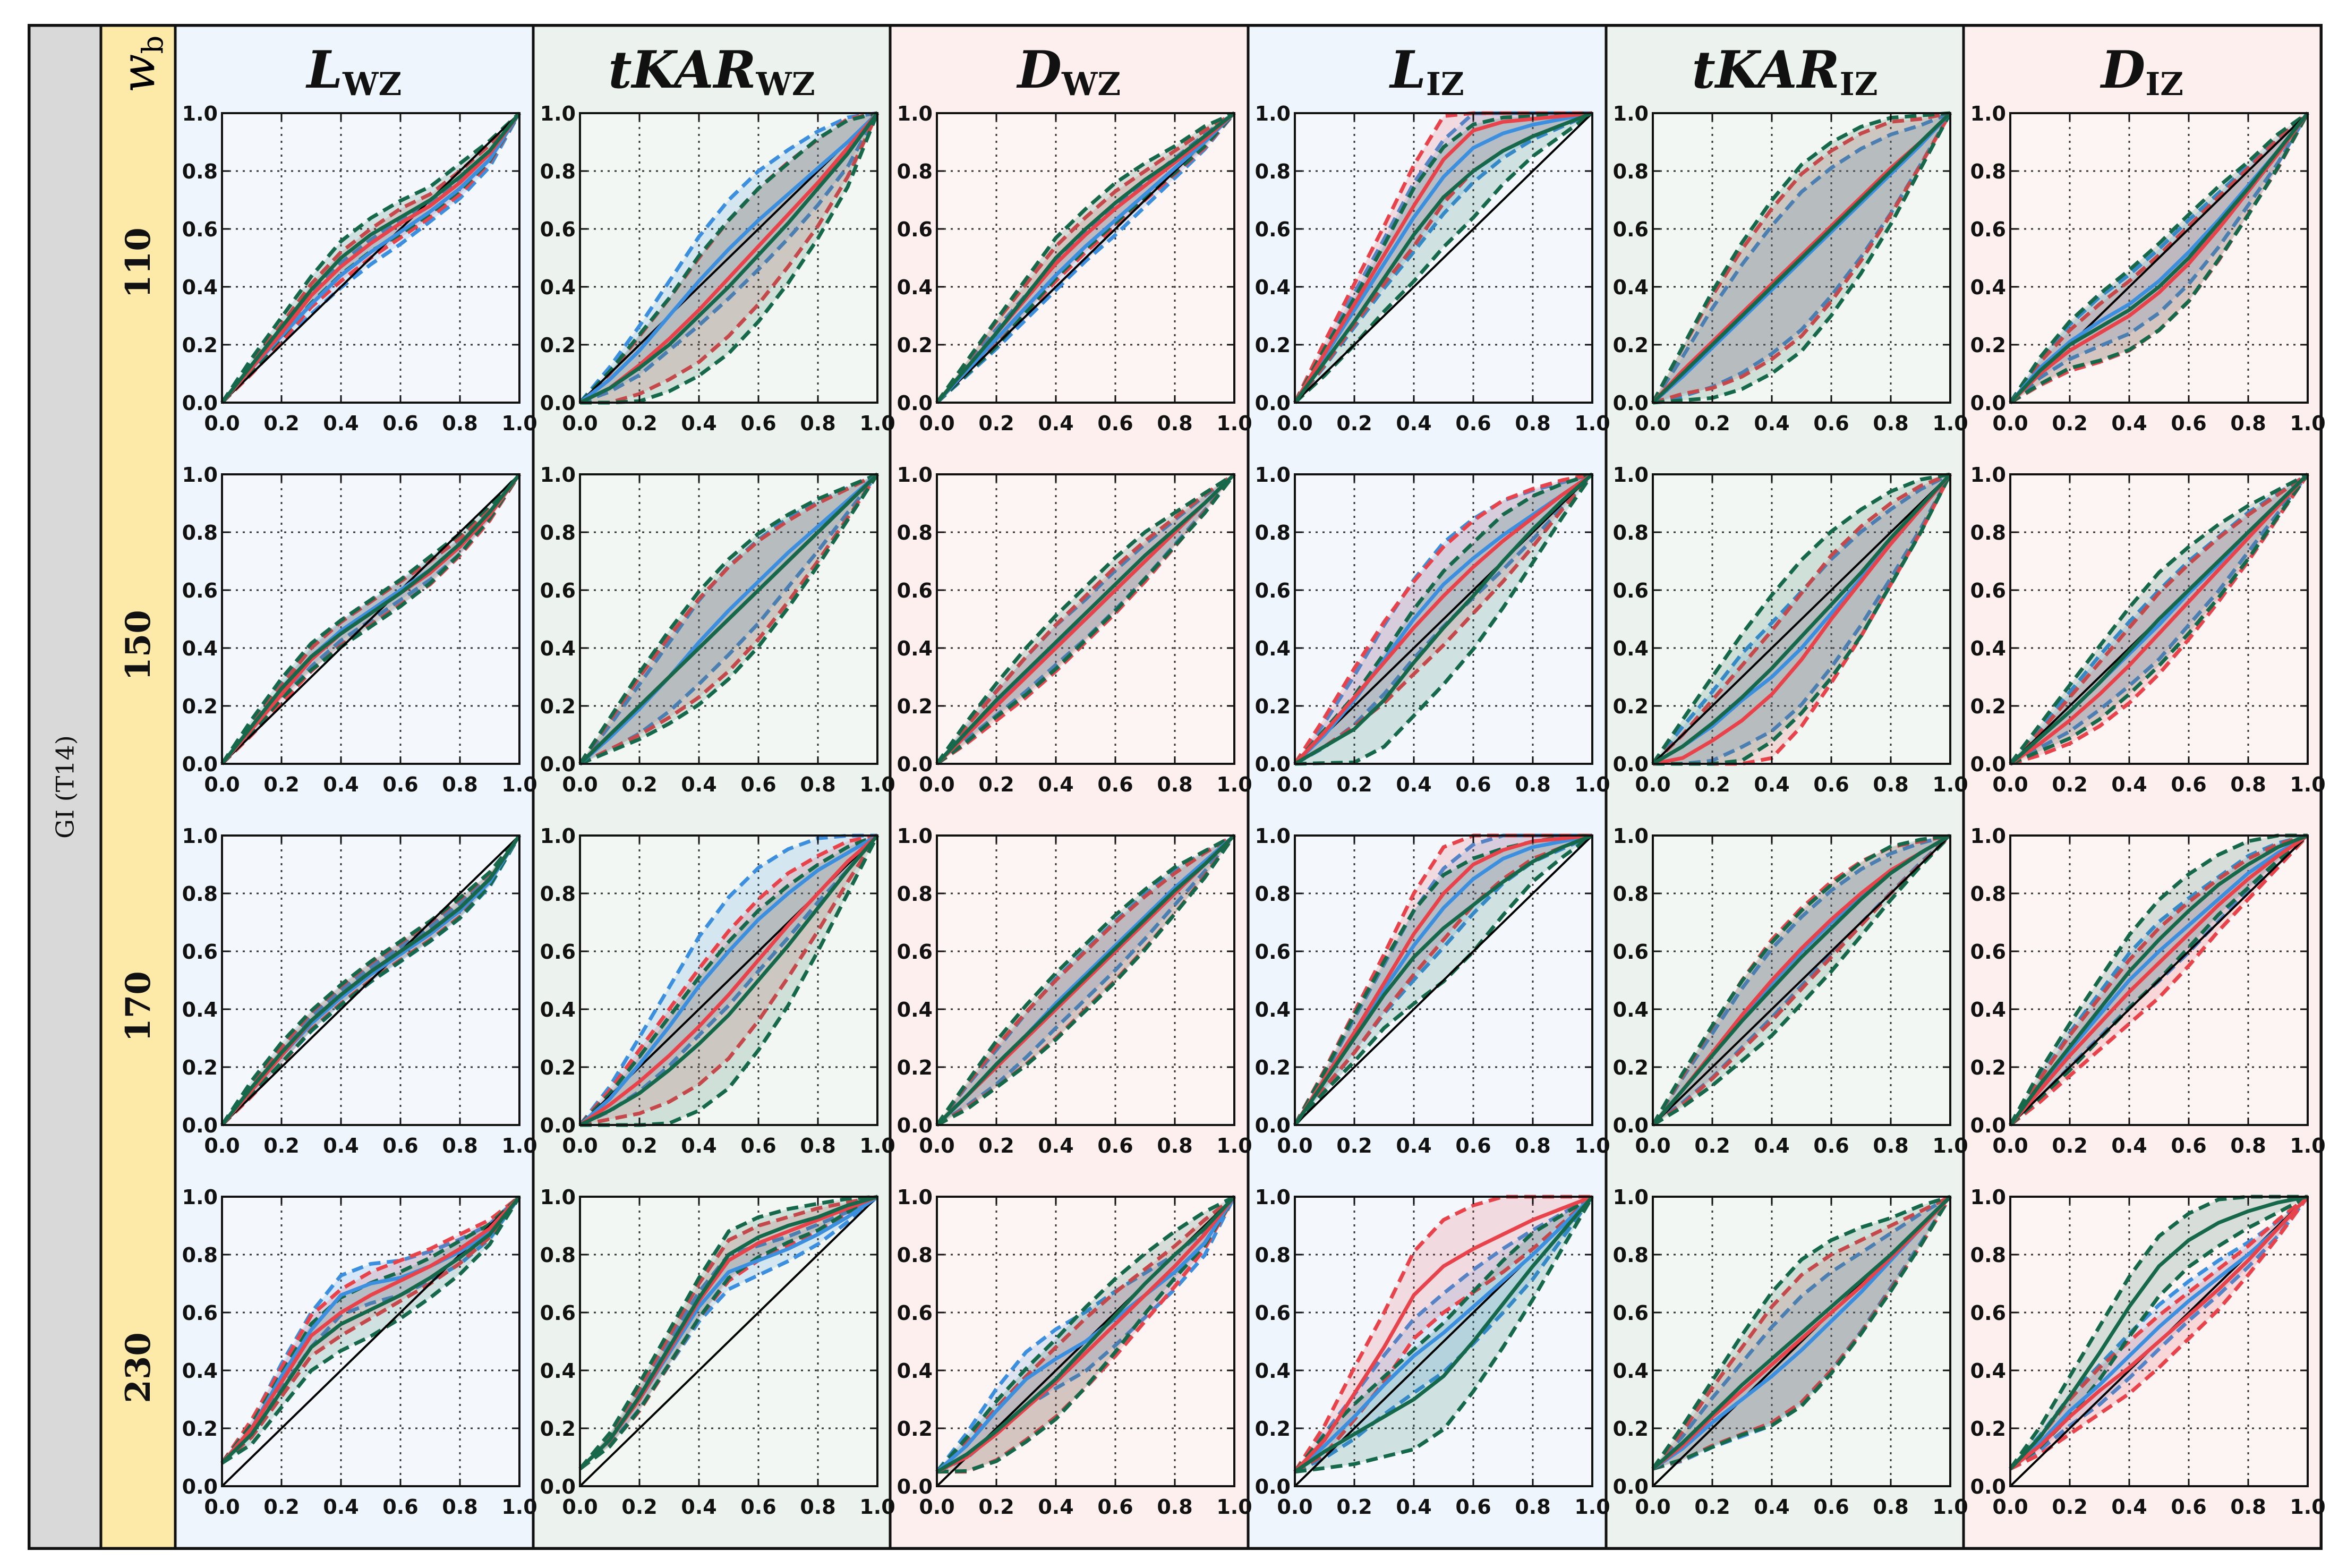 The height and width of the screenshot is (1568, 2347). I want to click on panel-r3-c1: 0.0 0.2 0.4 0.6 0.8 1.0 0.0 0.2 0.4 0.6 0.8 1.0, so click(359, 990).